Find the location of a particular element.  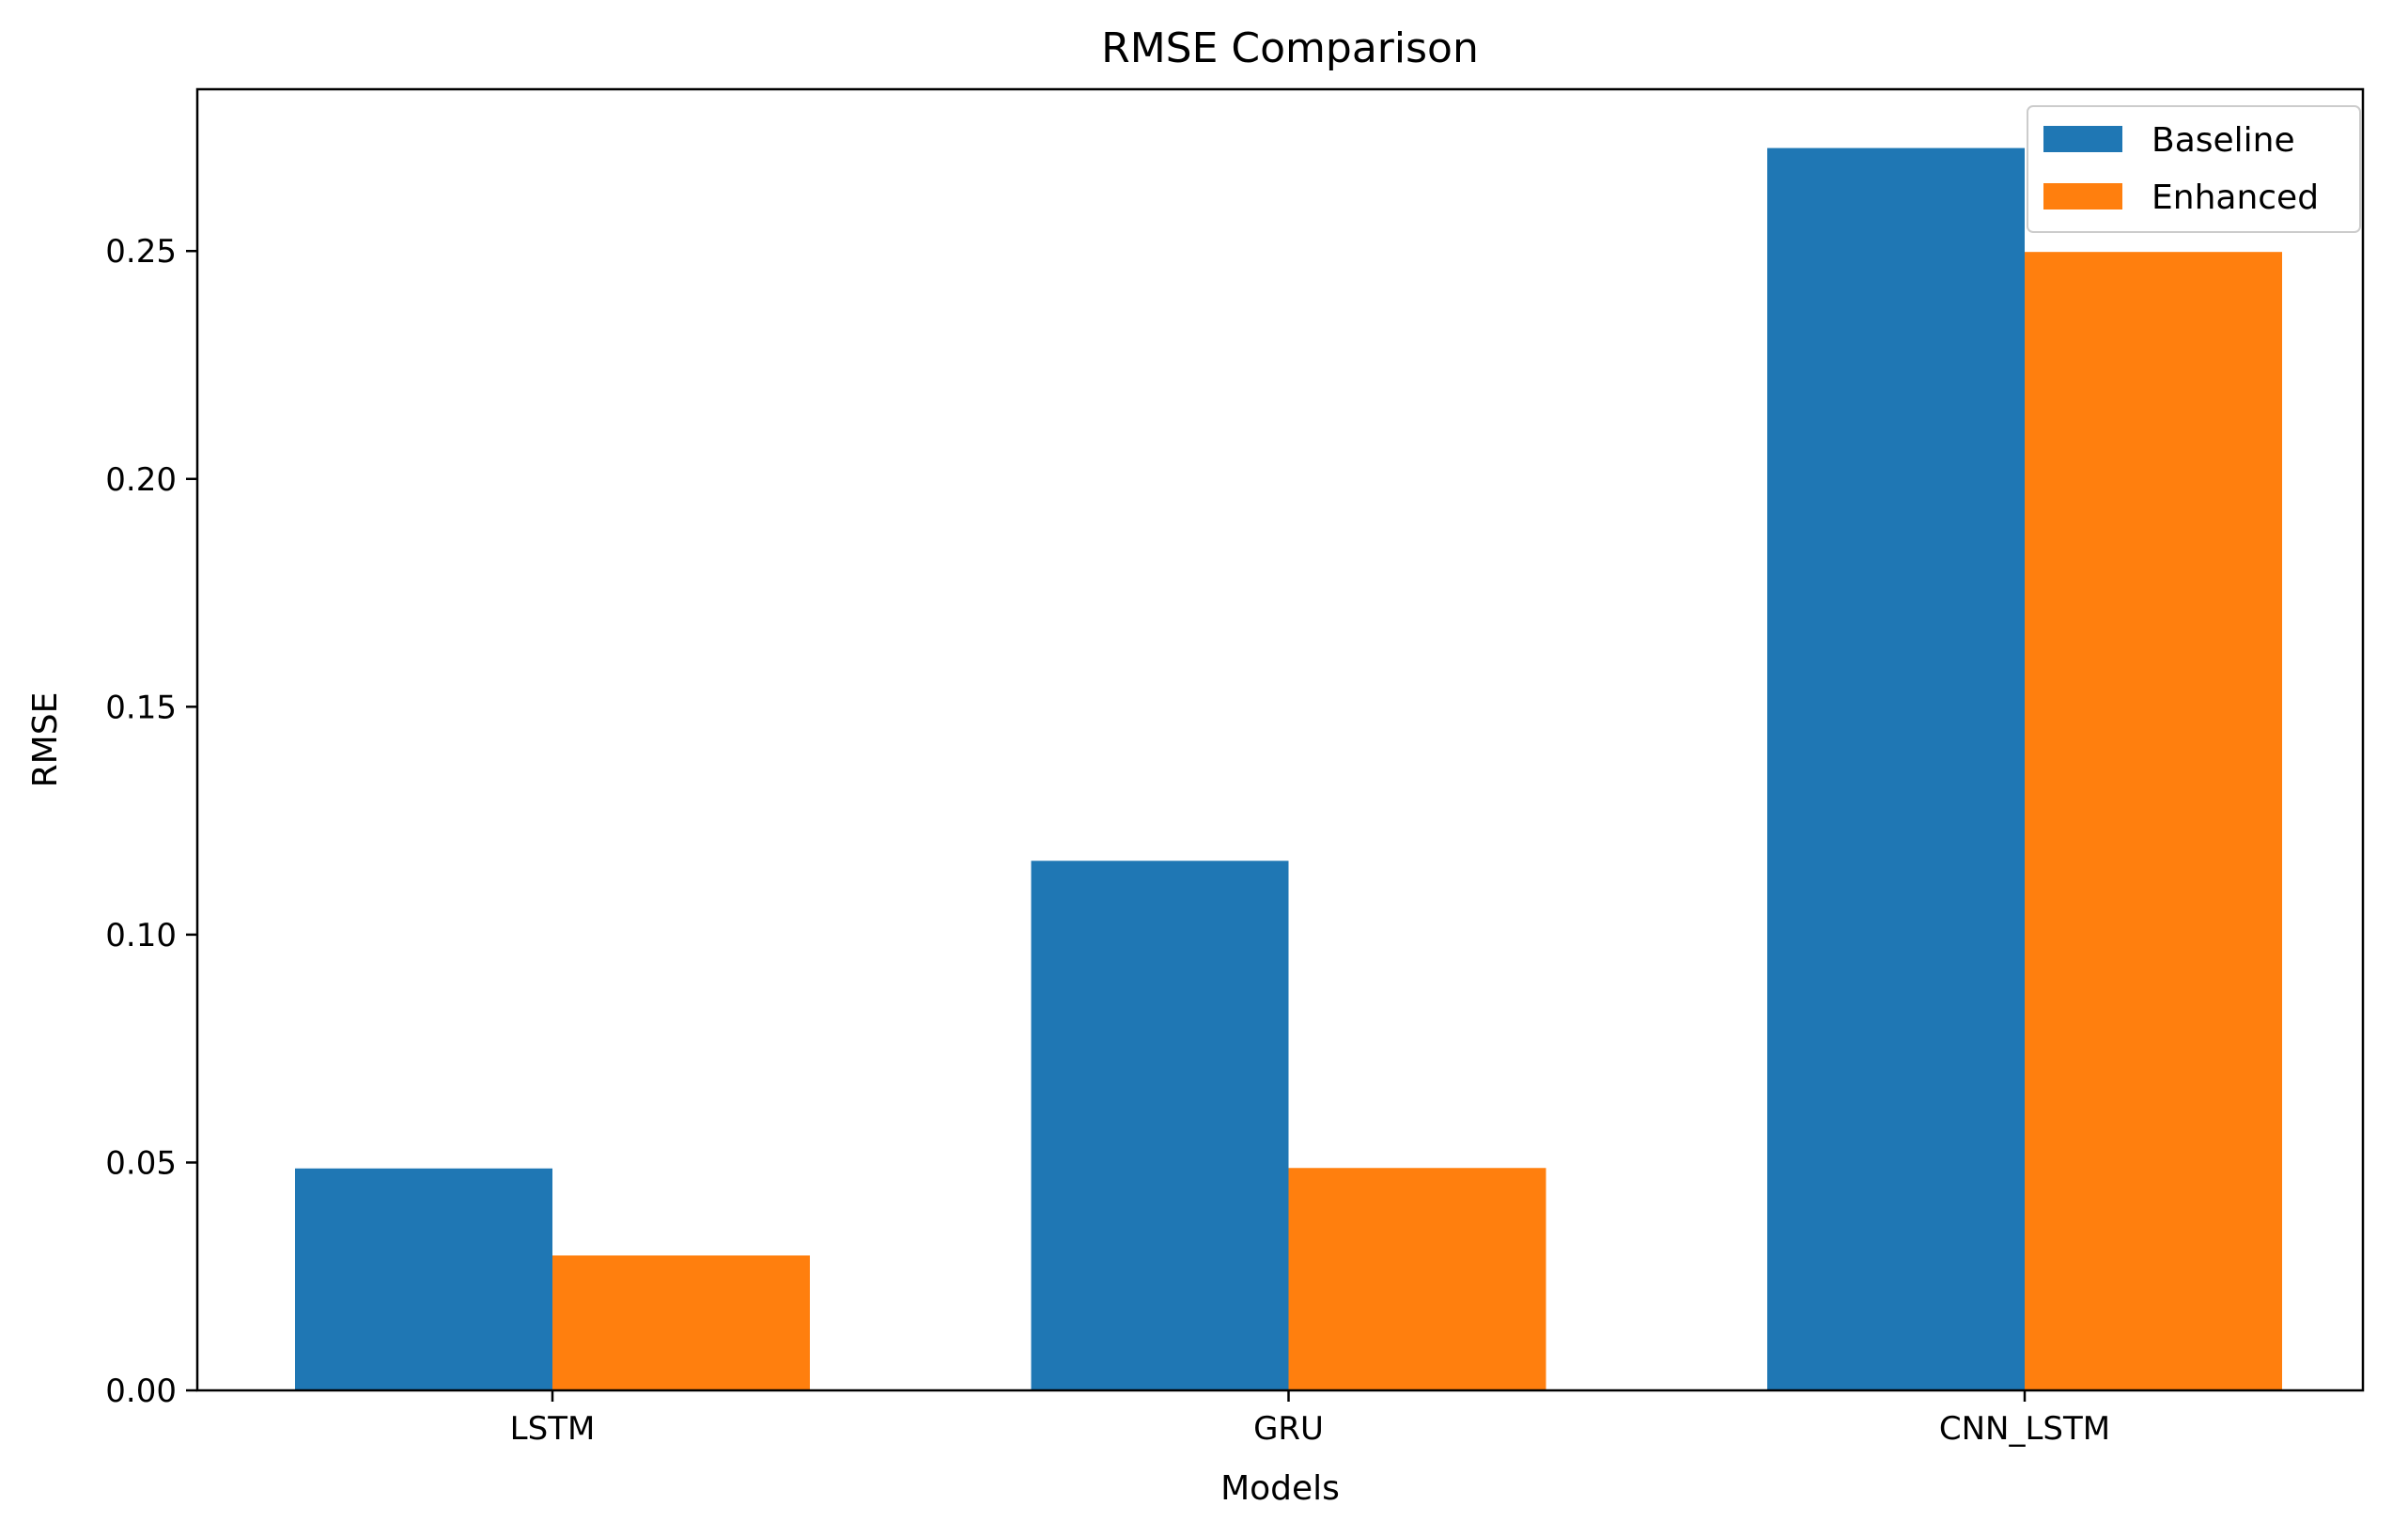

y-tick-label: 0.00 is located at coordinates (141, 1391).